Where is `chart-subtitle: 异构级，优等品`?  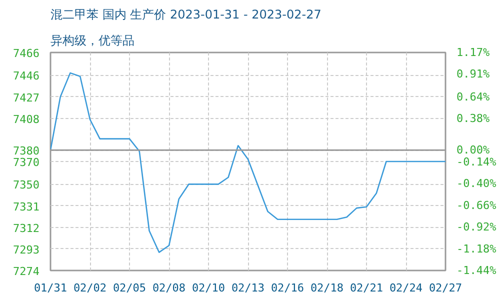
chart-subtitle: 异构级，优等品 is located at coordinates (92, 41).